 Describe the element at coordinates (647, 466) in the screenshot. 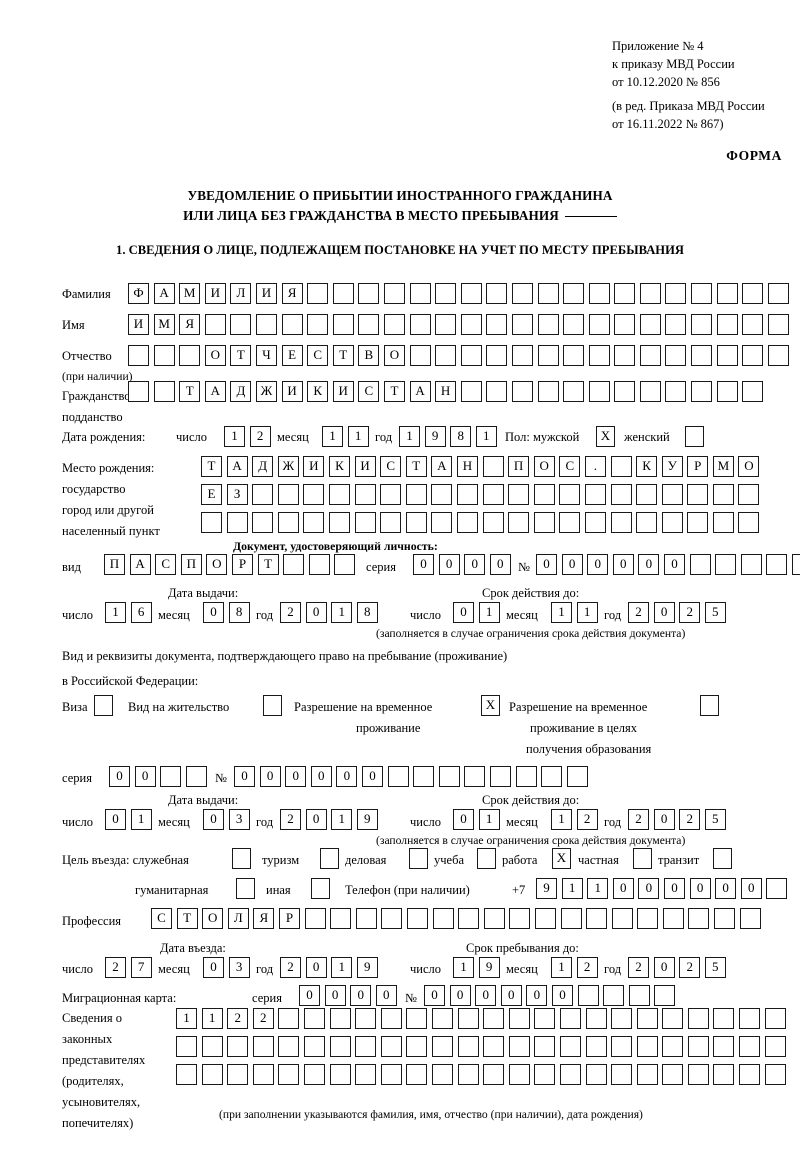

I see `char-cell: К` at that location.